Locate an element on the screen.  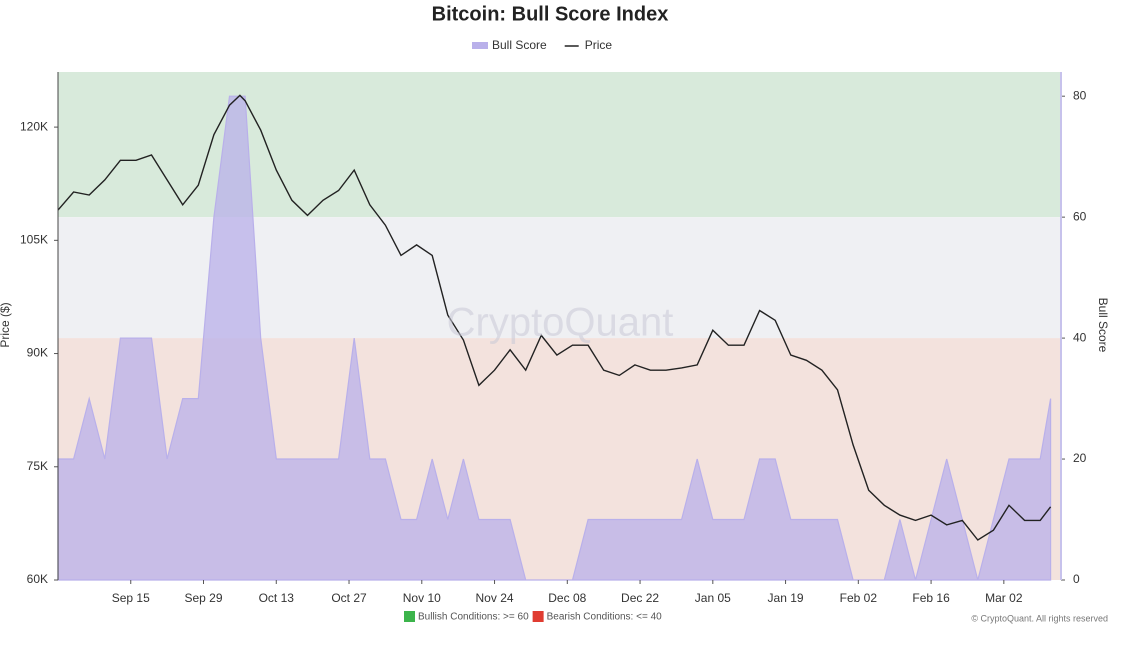
x-tick-label: Jan 19 is located at coordinates (786, 598).